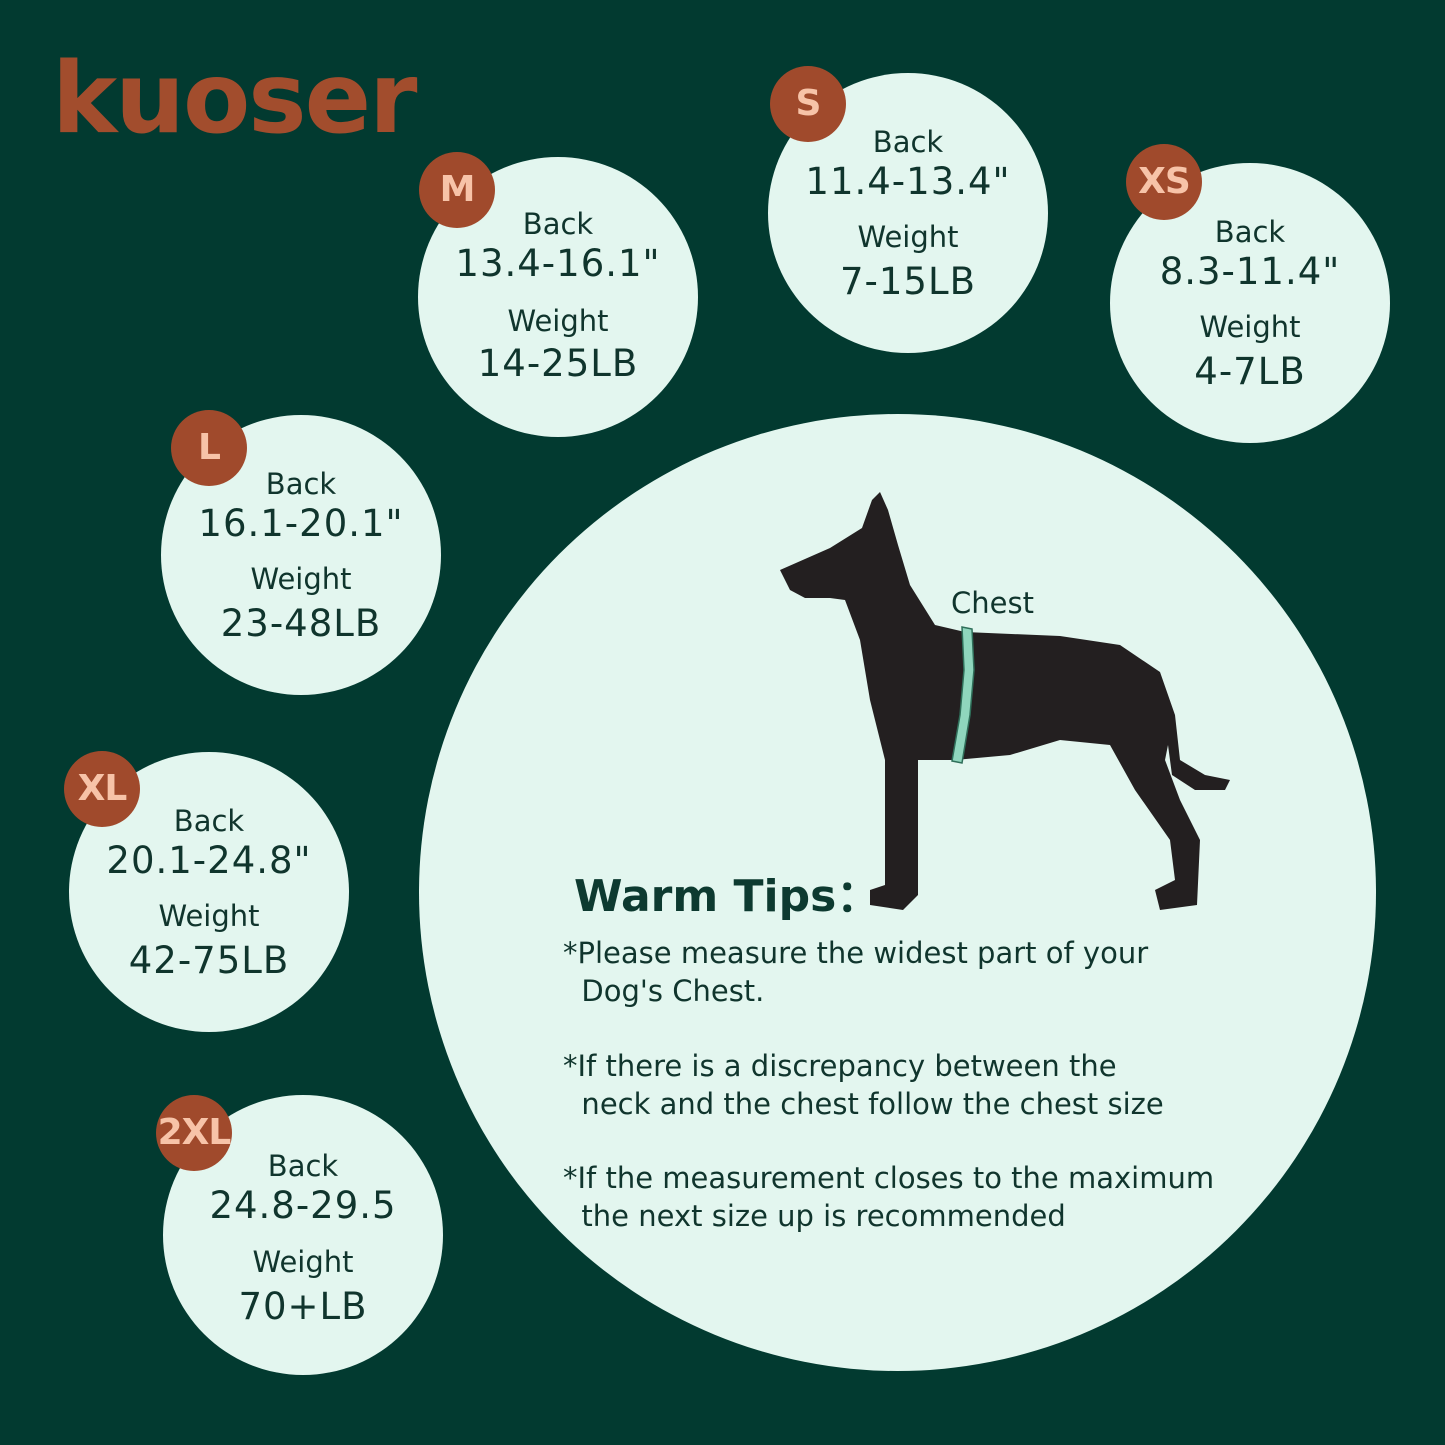  I want to click on measuring-tape, so click(963, 695).